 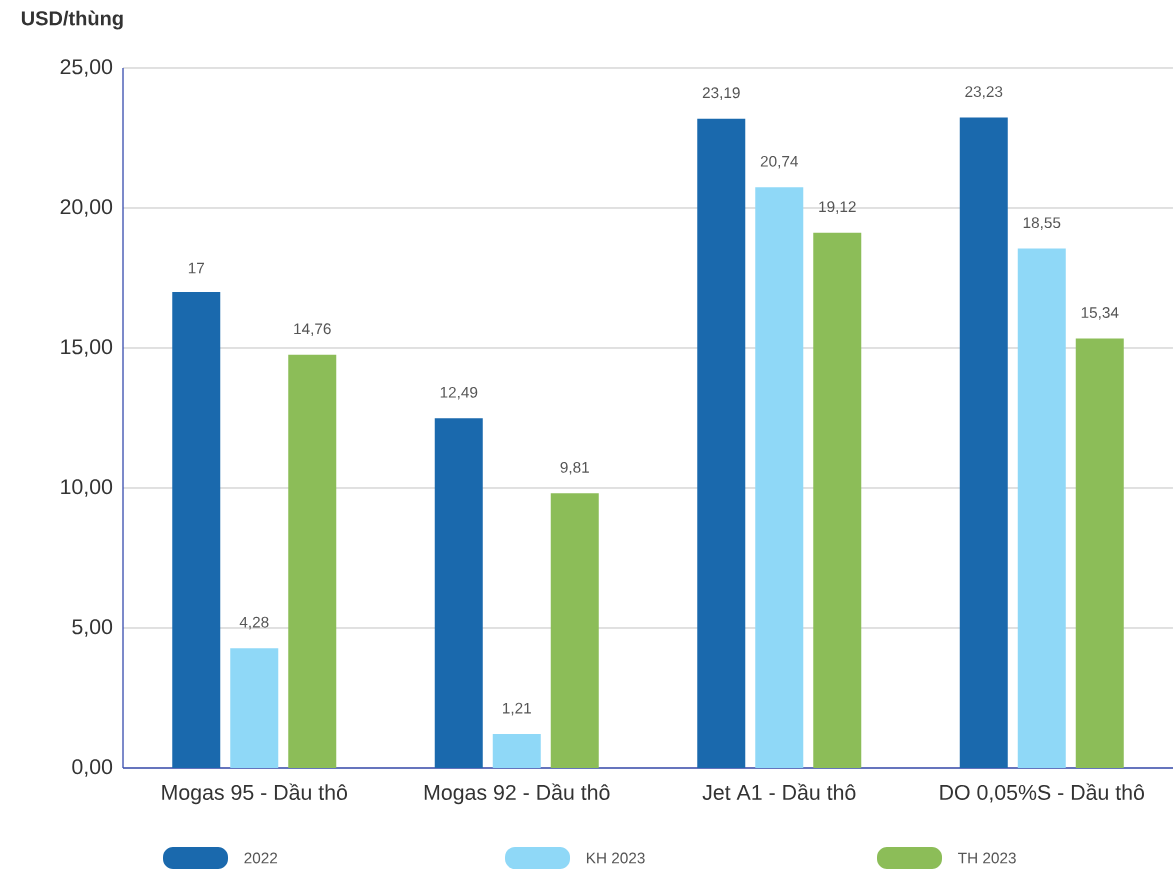 What do you see at coordinates (984, 92) in the screenshot?
I see `data-label: 23,23` at bounding box center [984, 92].